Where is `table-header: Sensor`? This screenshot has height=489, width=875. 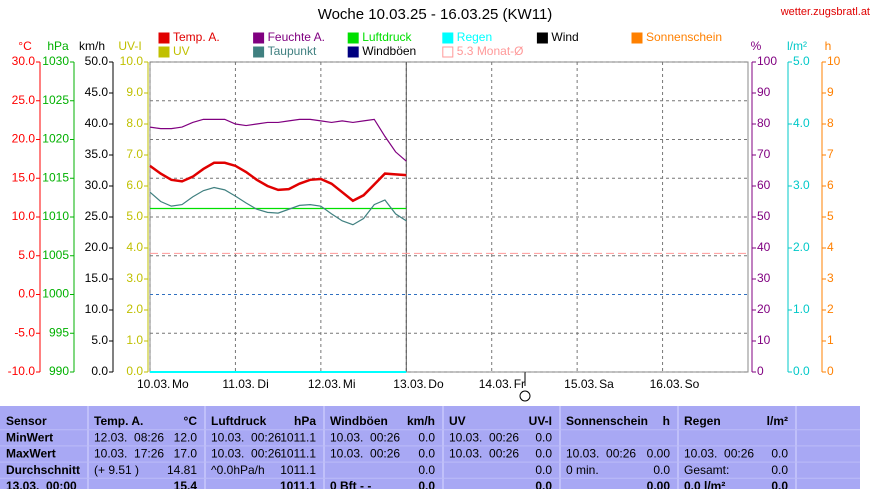
table-header: Sensor is located at coordinates (26, 421).